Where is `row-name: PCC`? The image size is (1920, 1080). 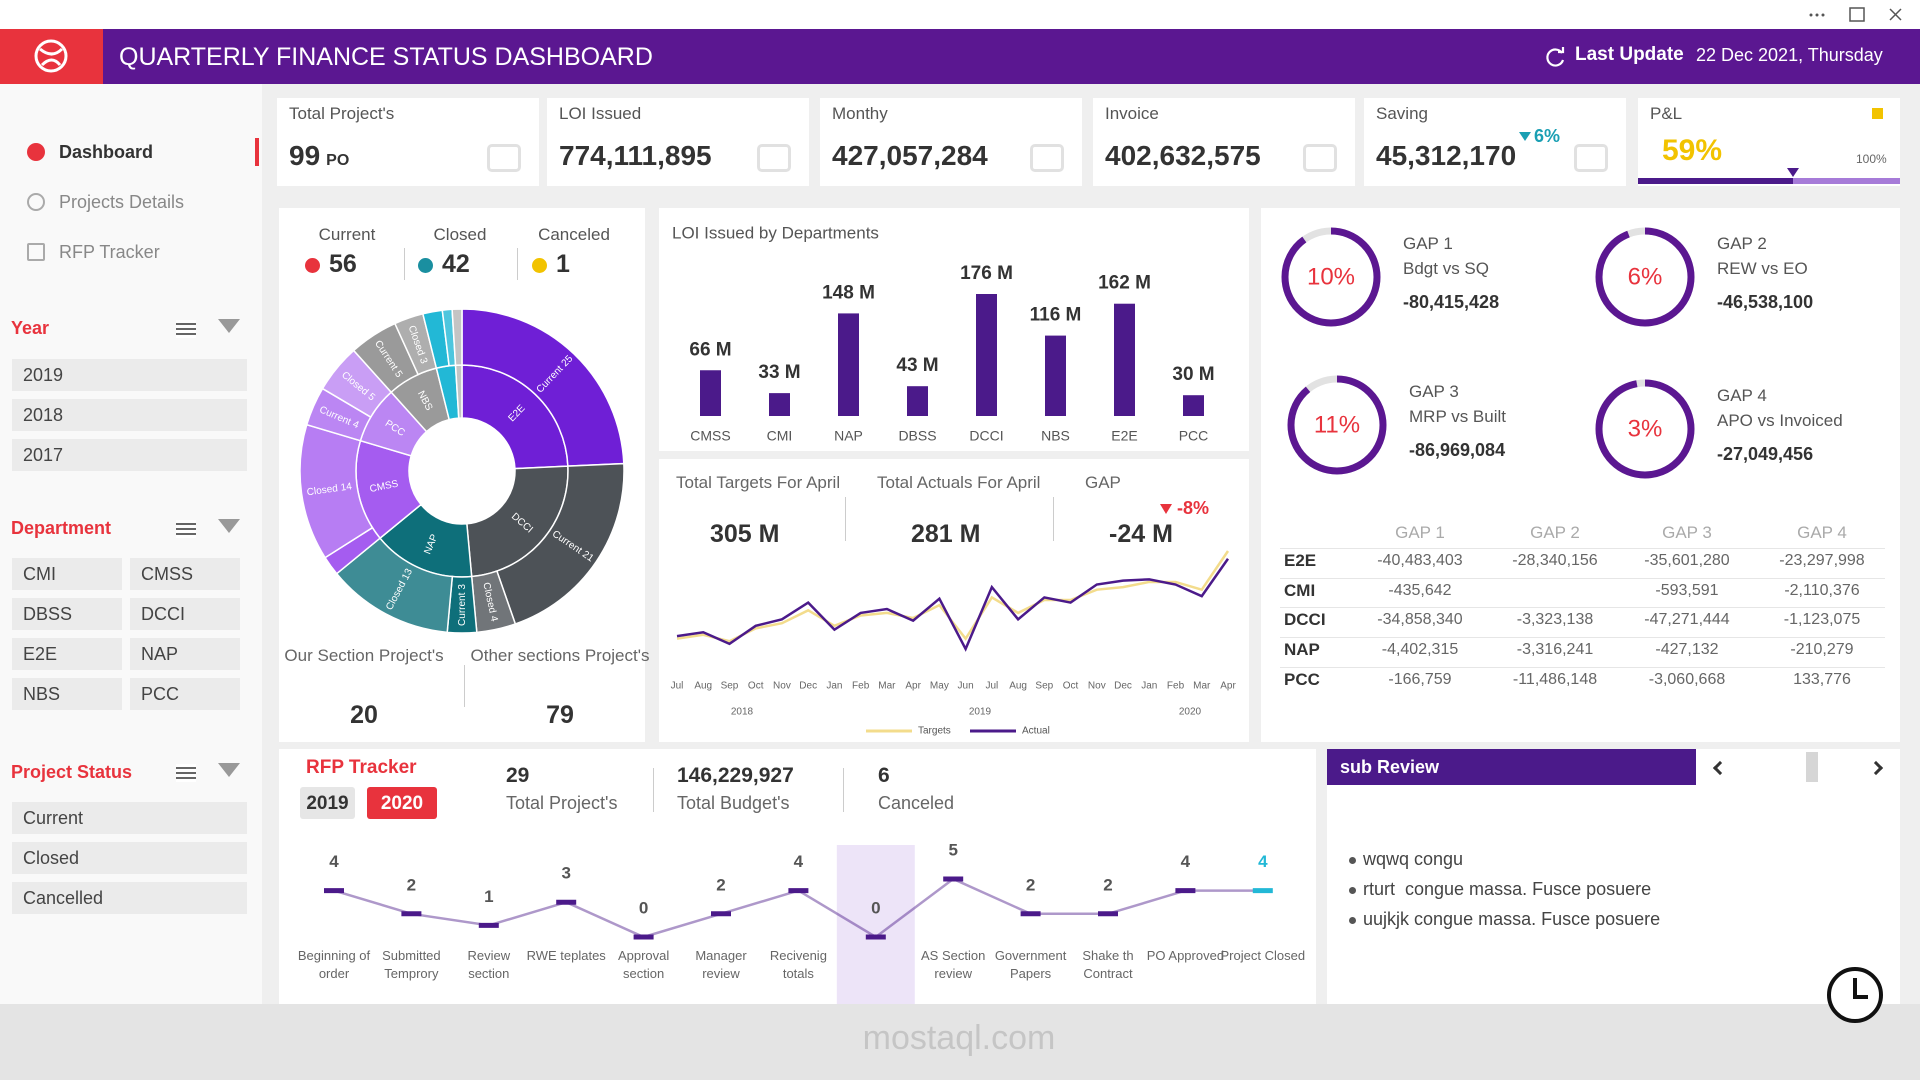
row-name: PCC is located at coordinates (1302, 679).